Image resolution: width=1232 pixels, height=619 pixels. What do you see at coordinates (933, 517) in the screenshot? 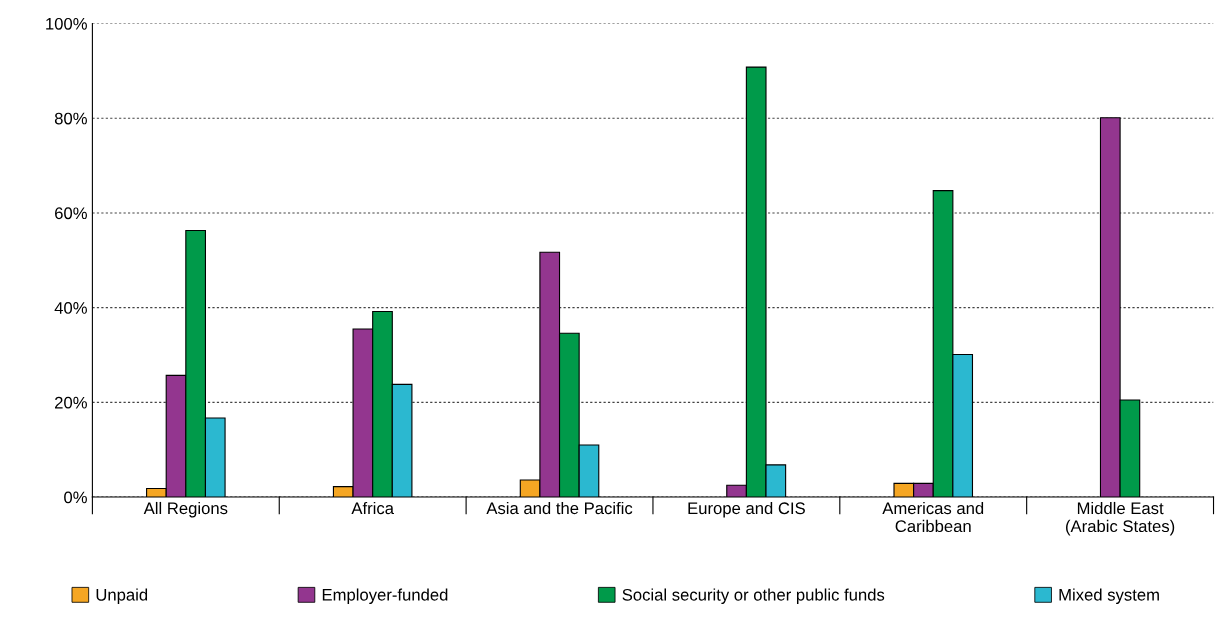
I see `x-tick-label: Americas and Caribbean` at bounding box center [933, 517].